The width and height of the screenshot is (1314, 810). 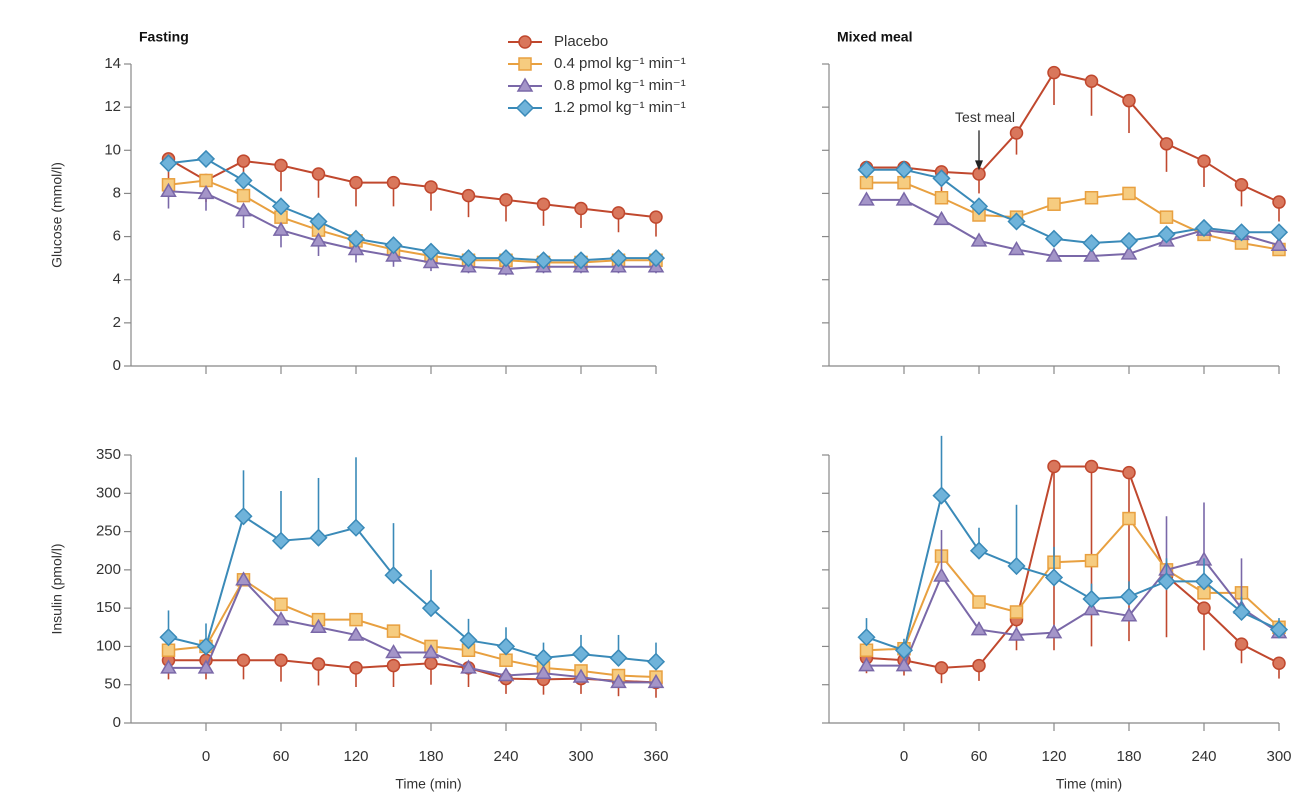 What do you see at coordinates (57, 215) in the screenshot?
I see `y-axis-label: Glucose (mmol/l)` at bounding box center [57, 215].